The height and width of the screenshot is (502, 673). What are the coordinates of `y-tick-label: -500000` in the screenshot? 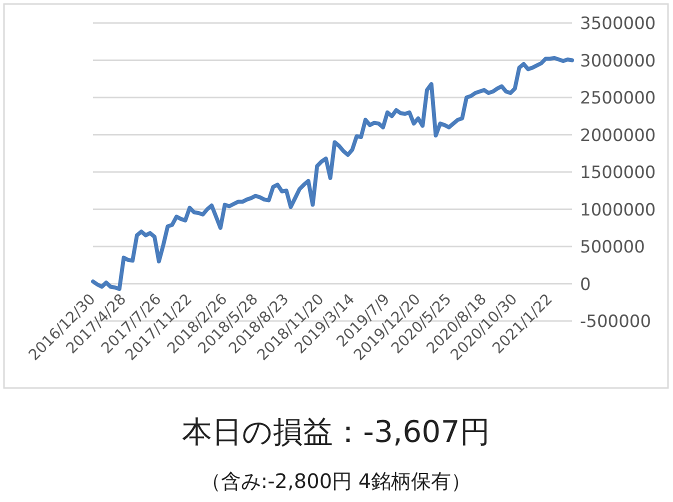 It's located at (616, 322).